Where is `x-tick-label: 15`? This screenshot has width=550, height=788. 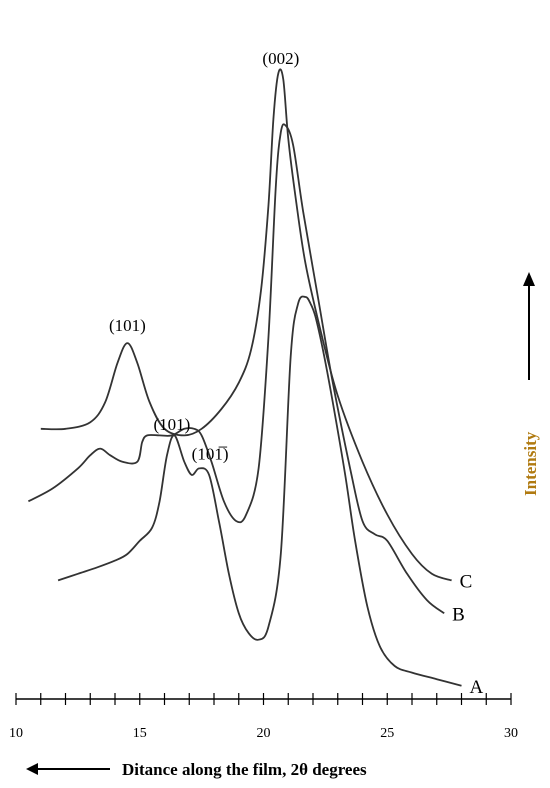 x-tick-label: 15 is located at coordinates (140, 733).